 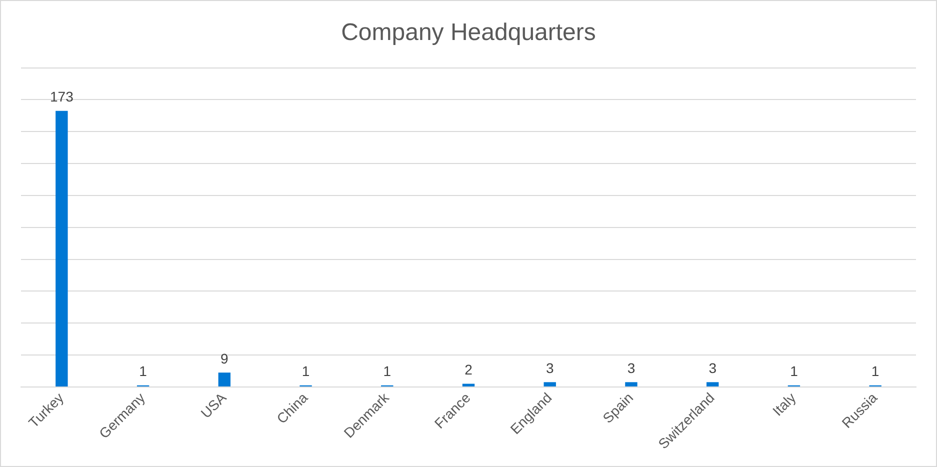 What do you see at coordinates (784, 404) in the screenshot?
I see `x-tick-label: Italy` at bounding box center [784, 404].